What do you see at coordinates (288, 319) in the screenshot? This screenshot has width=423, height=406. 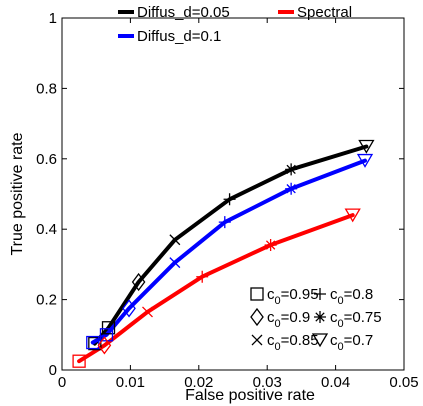 I see `marker-legend-label: c0=0.9` at bounding box center [288, 319].